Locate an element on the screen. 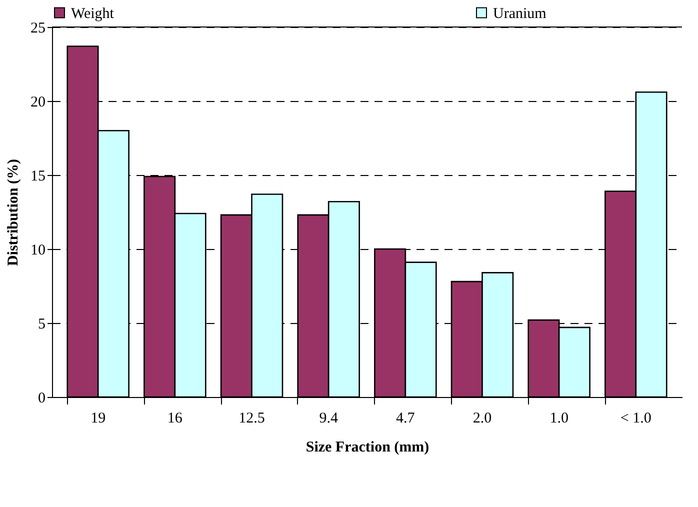 This screenshot has width=698, height=507. y-tick-label: 25 is located at coordinates (38, 28).